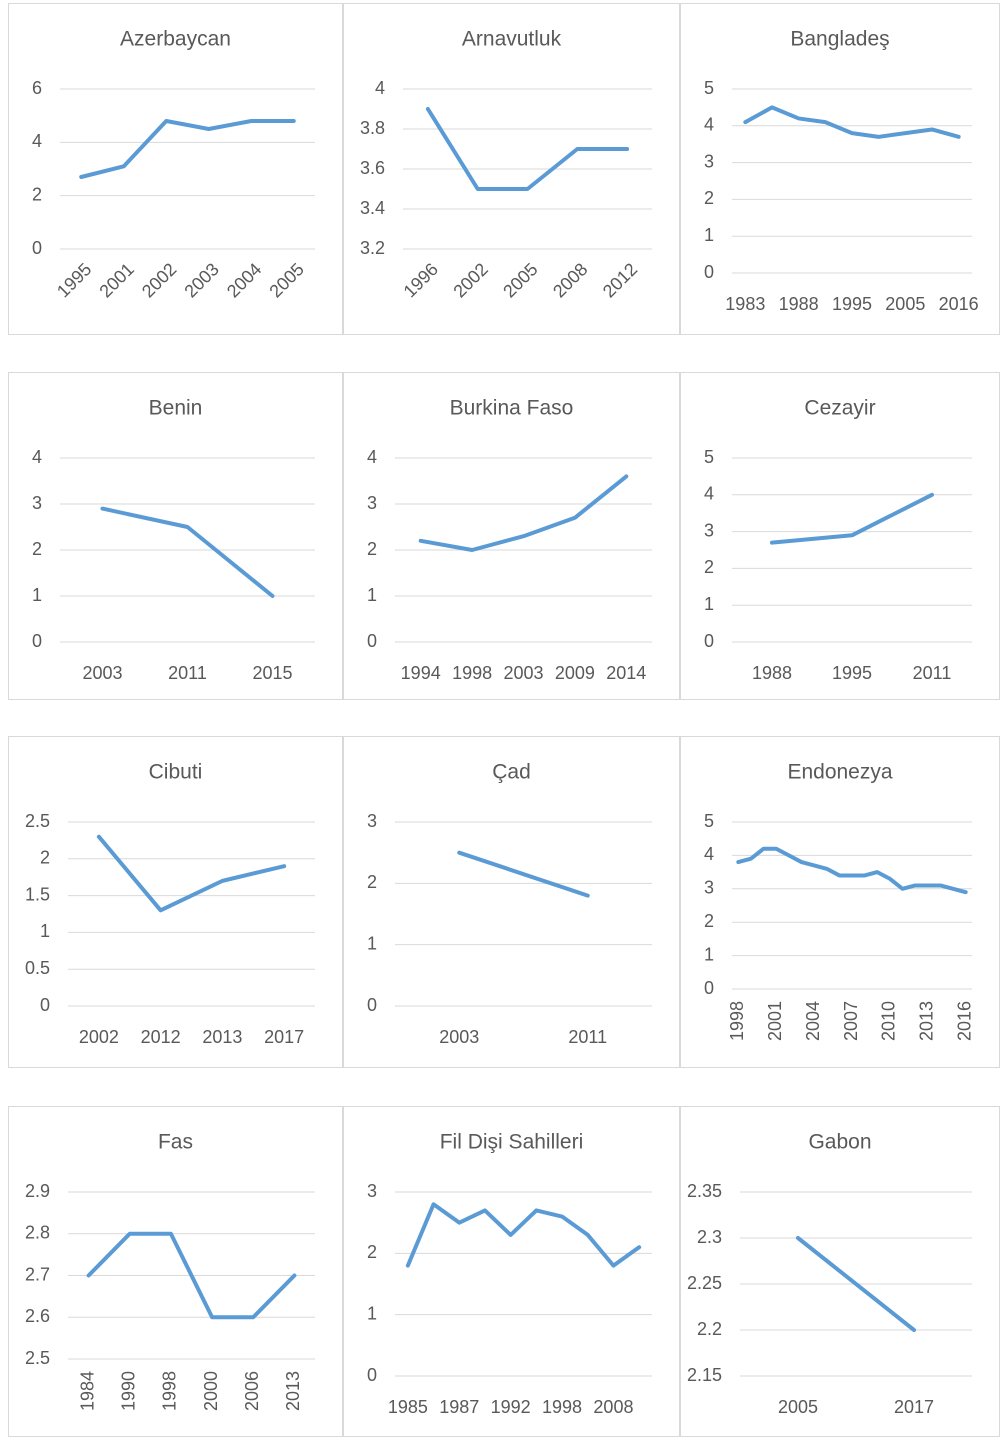 The height and width of the screenshot is (1437, 1000). What do you see at coordinates (116, 280) in the screenshot?
I see `x-tick-label: 2001` at bounding box center [116, 280].